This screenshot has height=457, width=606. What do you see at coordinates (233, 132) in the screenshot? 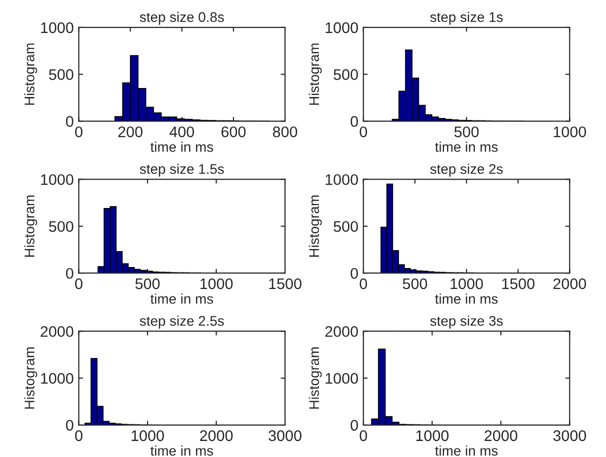
I see `x-tick-label: 600` at bounding box center [233, 132].